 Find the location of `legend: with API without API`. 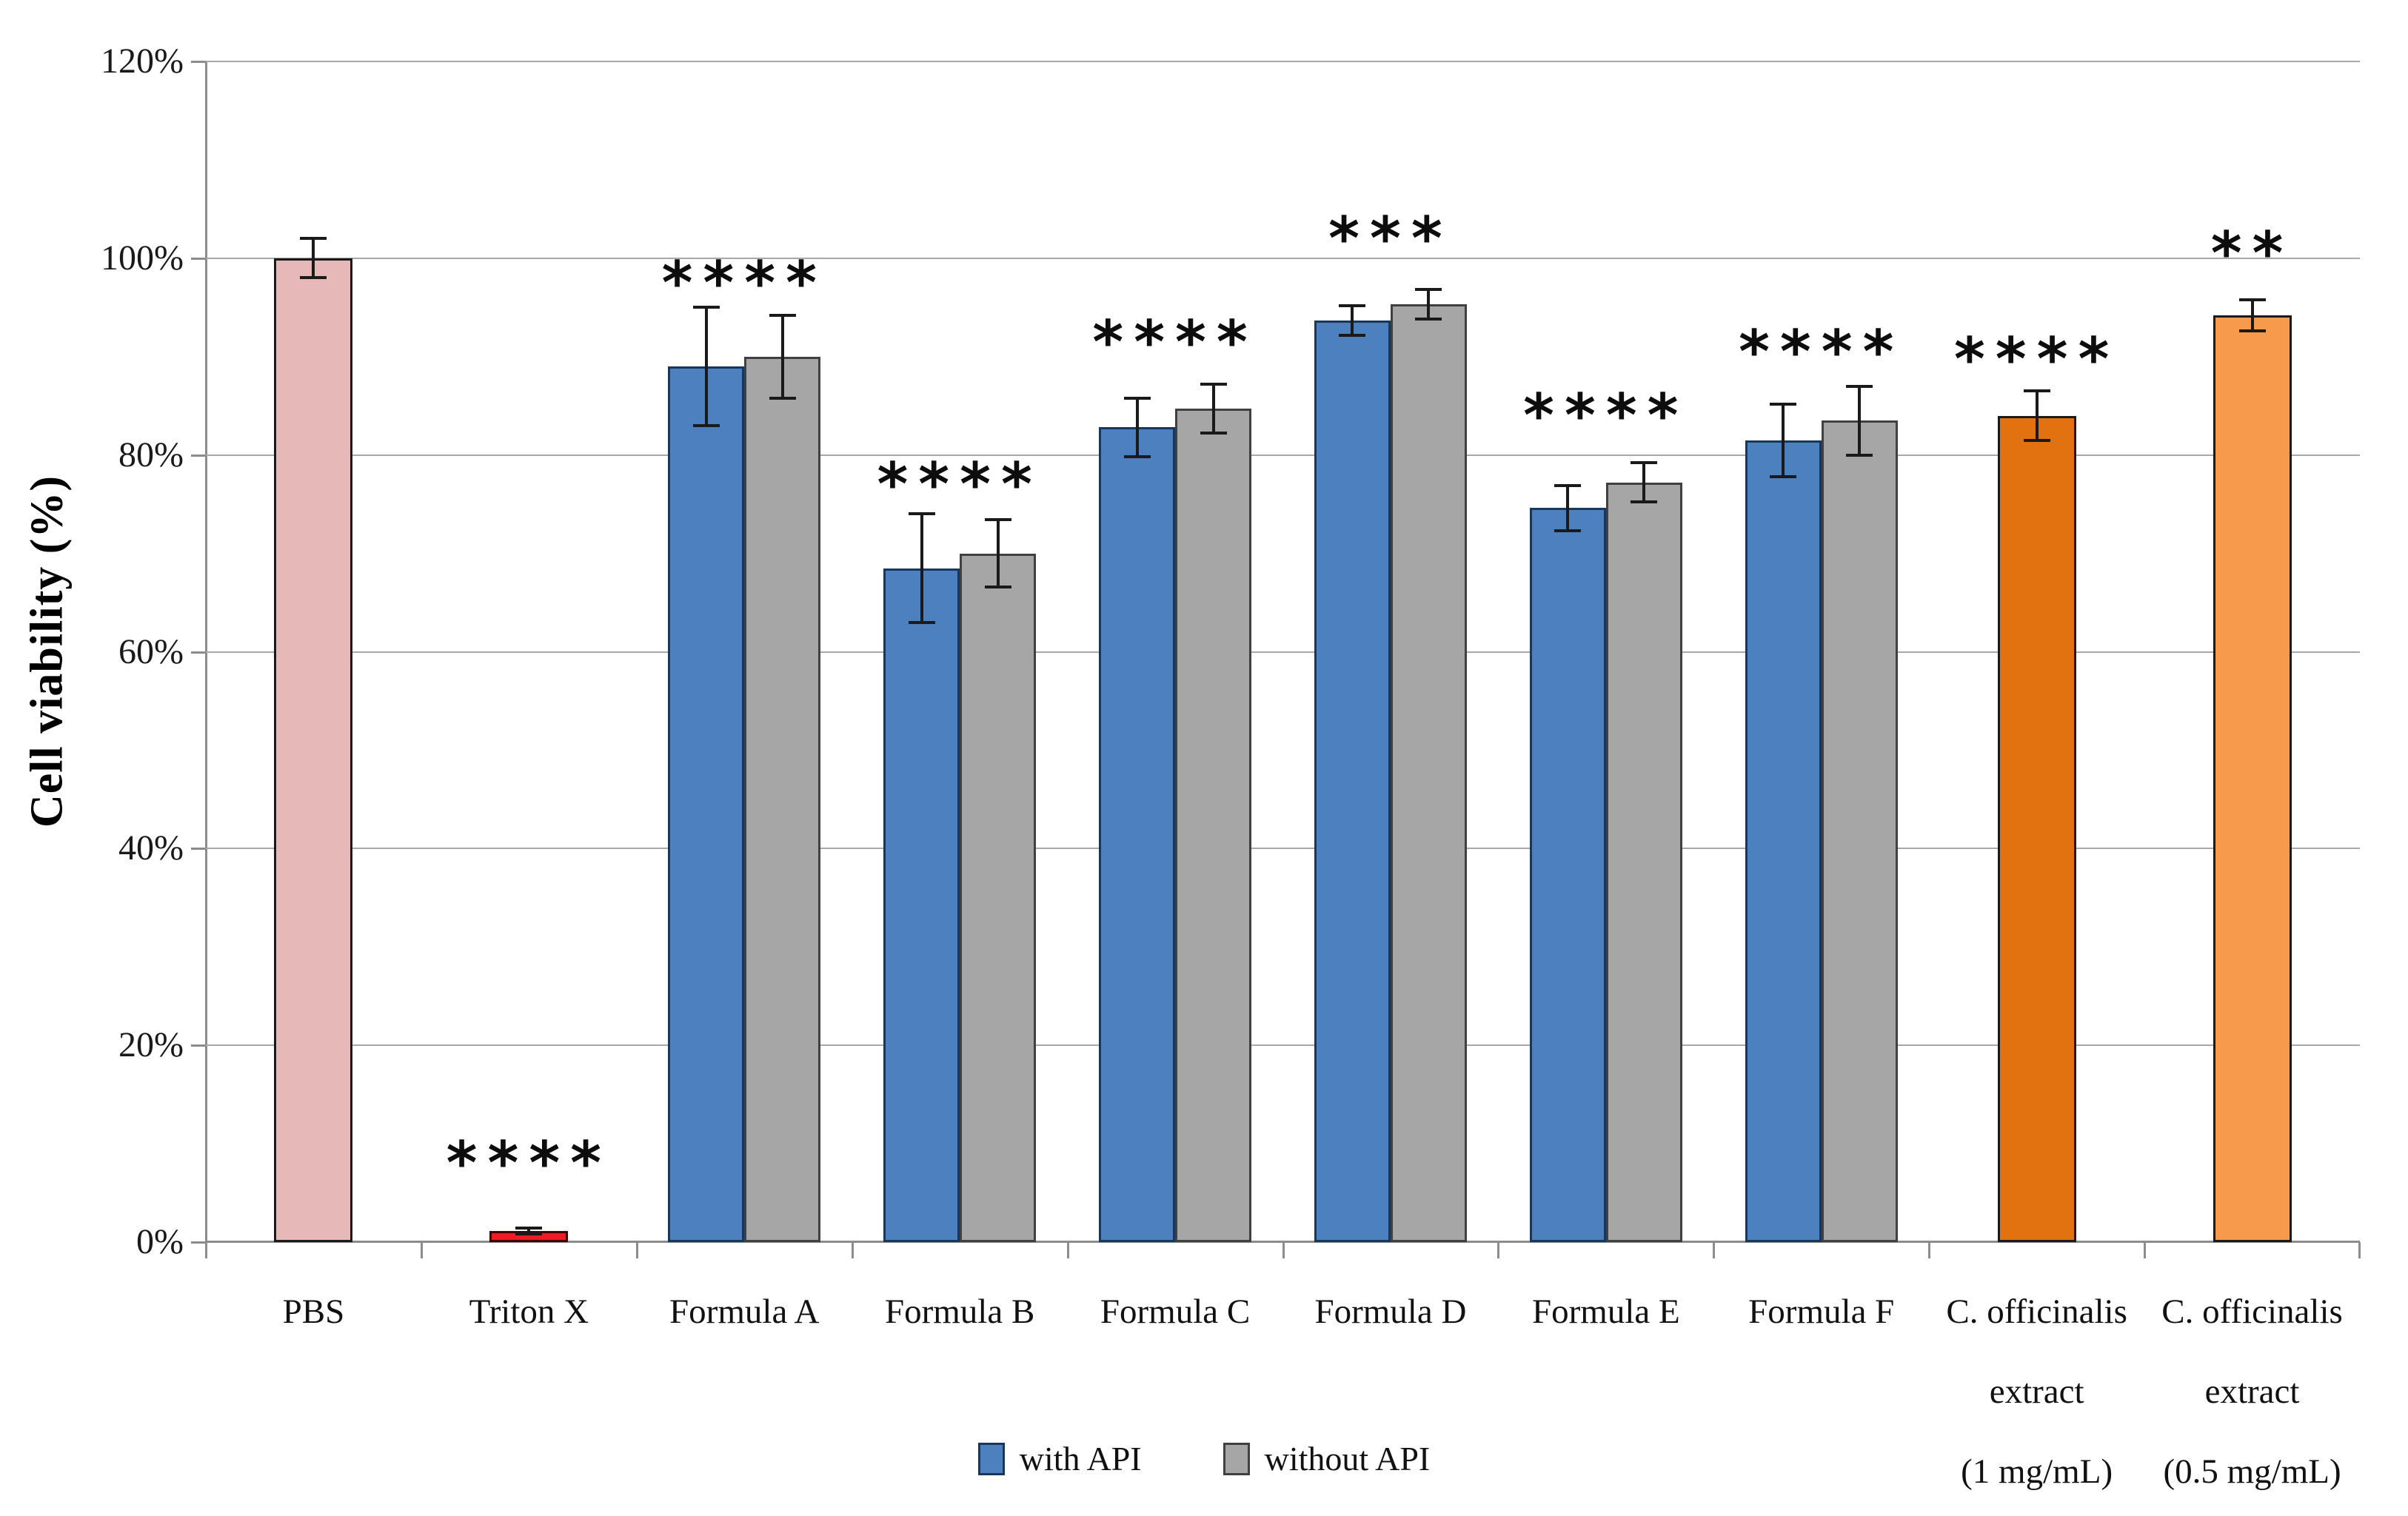

legend: with API without API is located at coordinates (1204, 1459).